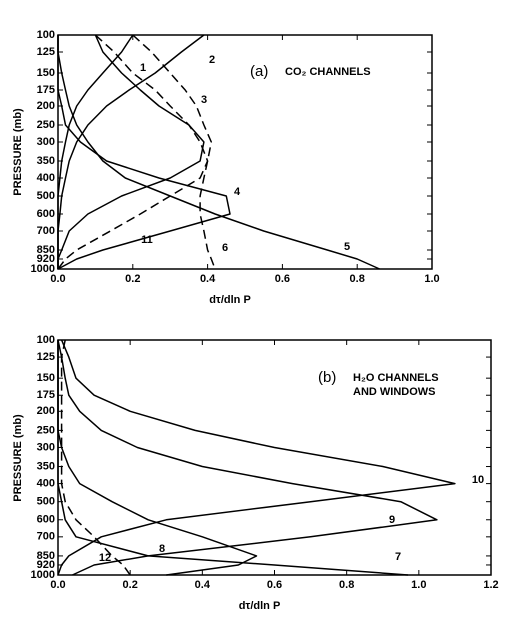 The width and height of the screenshot is (525, 631). I want to click on panel-subtitle: CO₂ CHANNELS, so click(328, 72).